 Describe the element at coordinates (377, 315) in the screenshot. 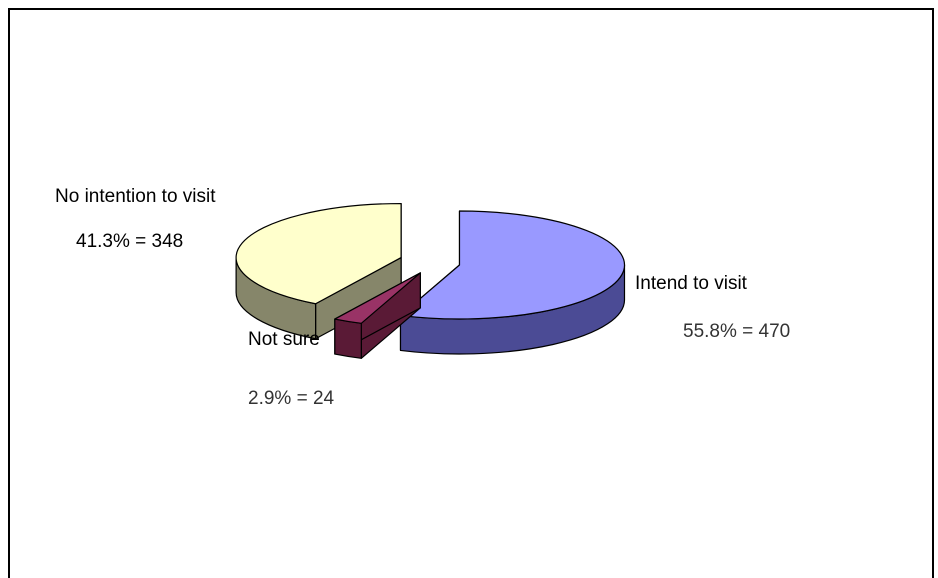

I see `pie-slice-not-sure` at that location.